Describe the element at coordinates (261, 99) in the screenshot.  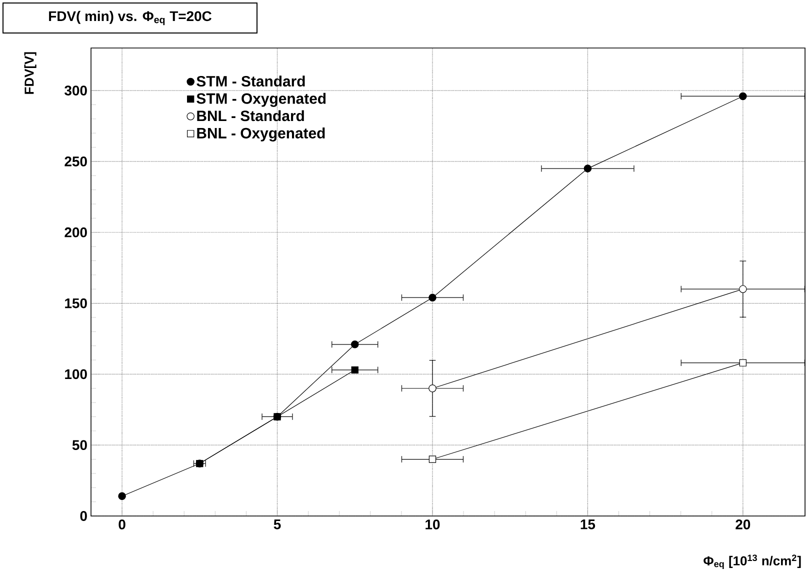
I see `legend-label: STM - Oxygenated` at that location.